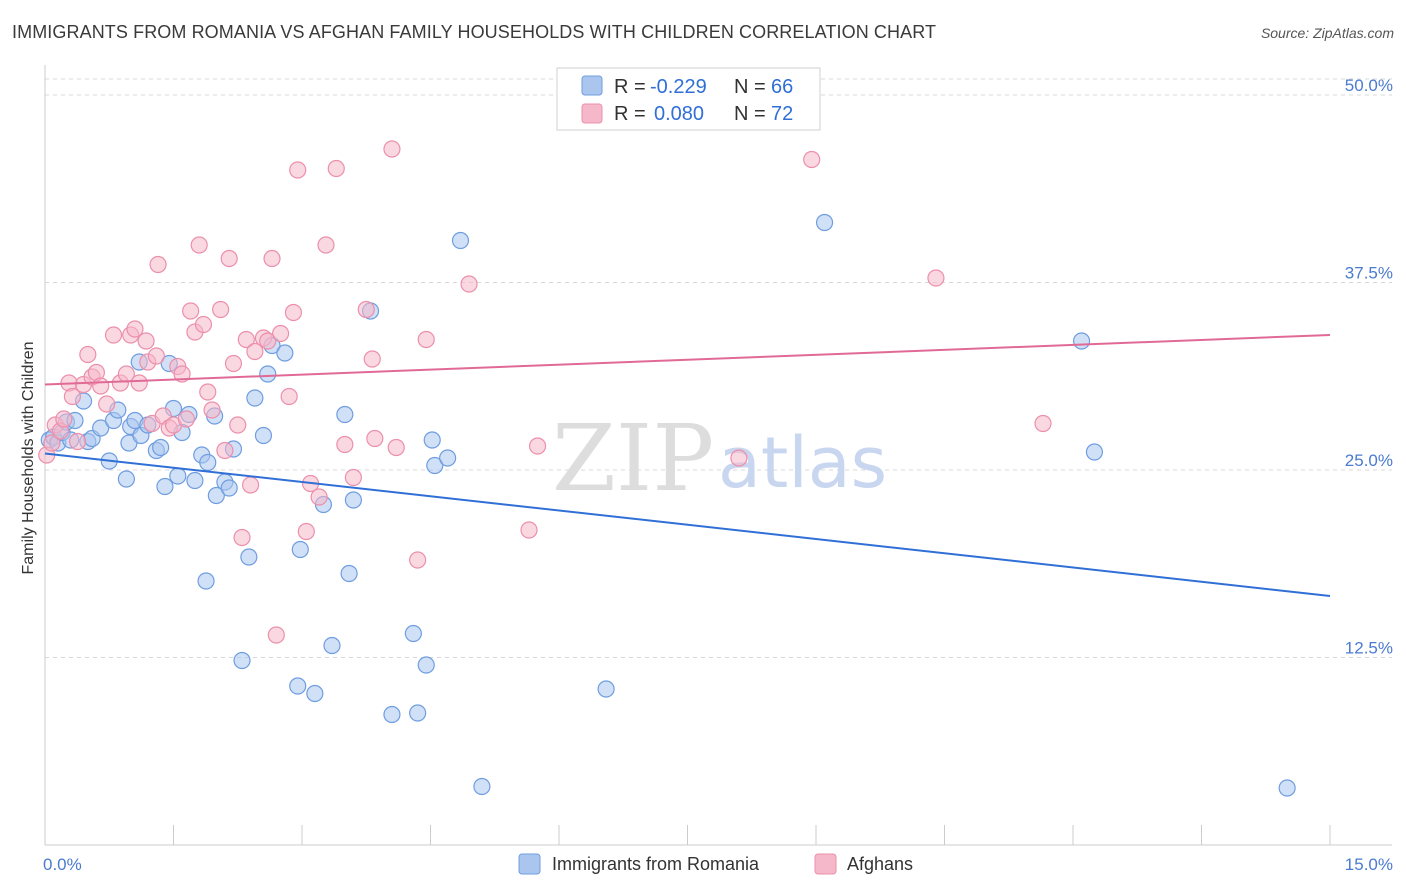  Describe the element at coordinates (1327, 33) in the screenshot. I see `source-note: Source: ZipAtlas.com` at that location.